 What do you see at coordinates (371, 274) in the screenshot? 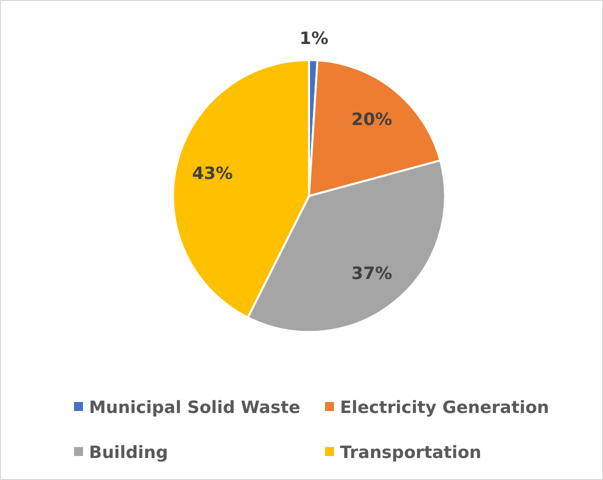
I see `data-label: 37%` at bounding box center [371, 274].